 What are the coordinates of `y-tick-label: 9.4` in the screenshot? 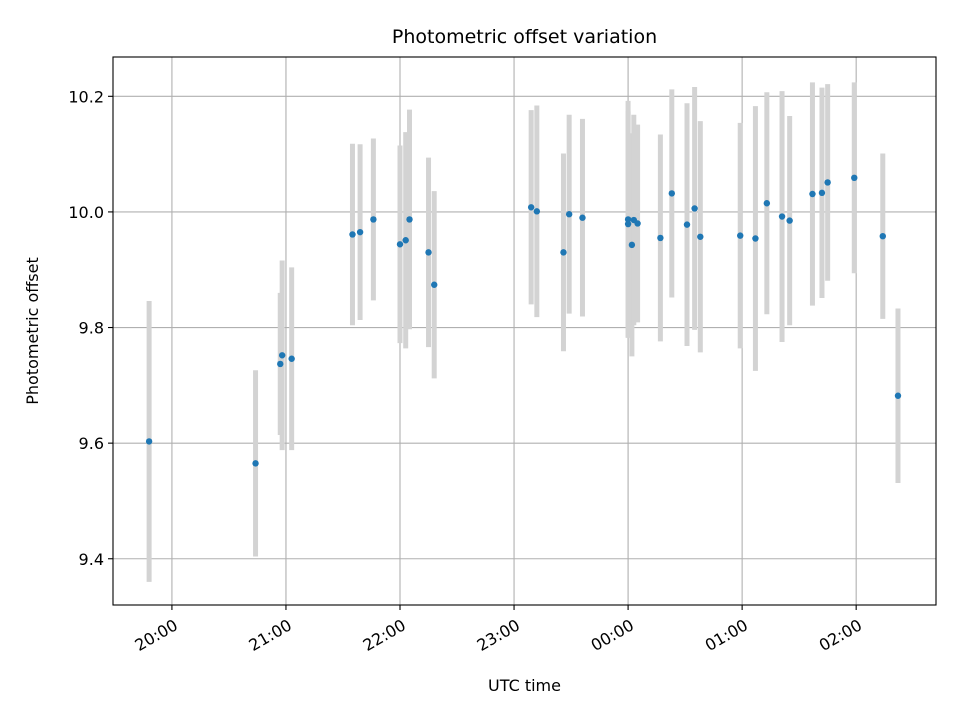 It's located at (91, 559).